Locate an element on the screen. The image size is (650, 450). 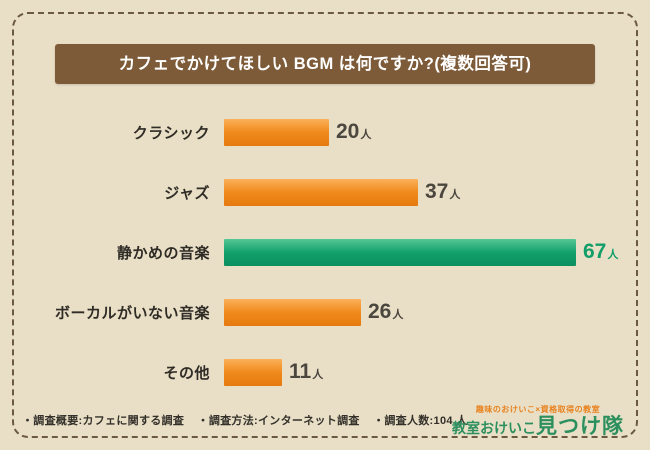
category-label: その他 is located at coordinates (186, 373).